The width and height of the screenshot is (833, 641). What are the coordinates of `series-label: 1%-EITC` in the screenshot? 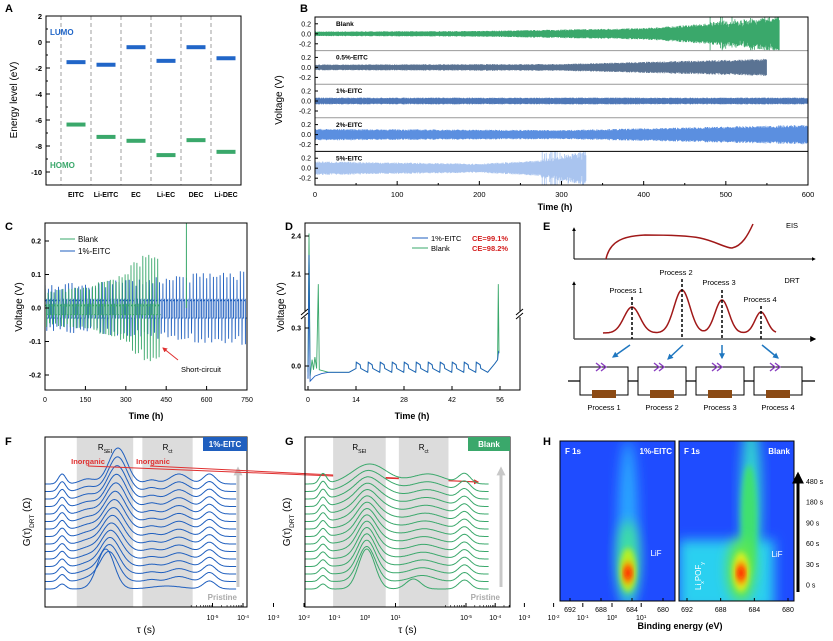 It's located at (349, 91).